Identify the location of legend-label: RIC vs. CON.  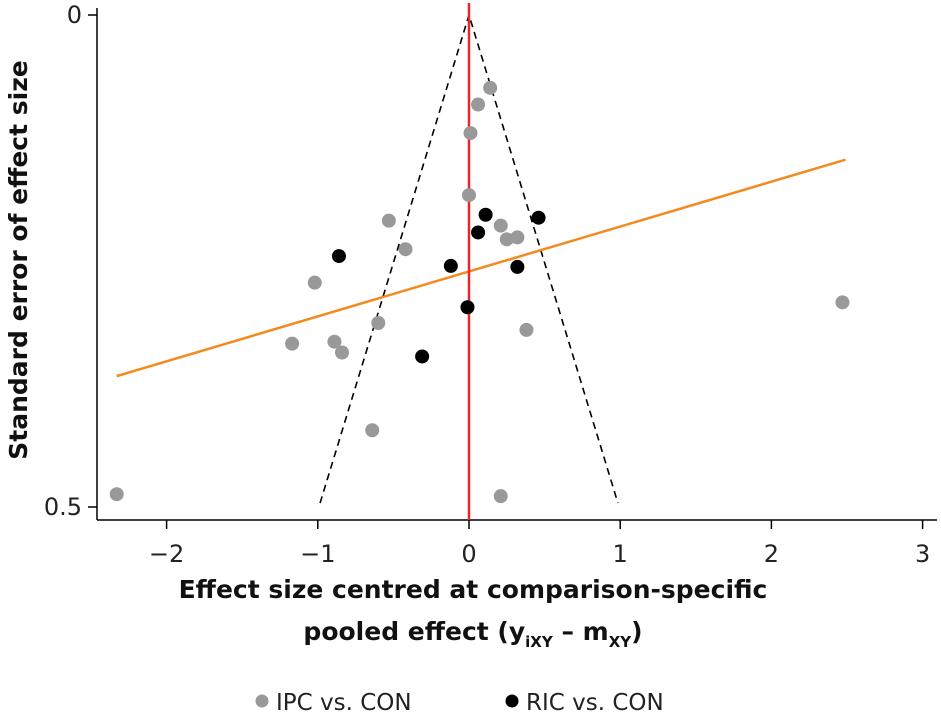
(595, 703).